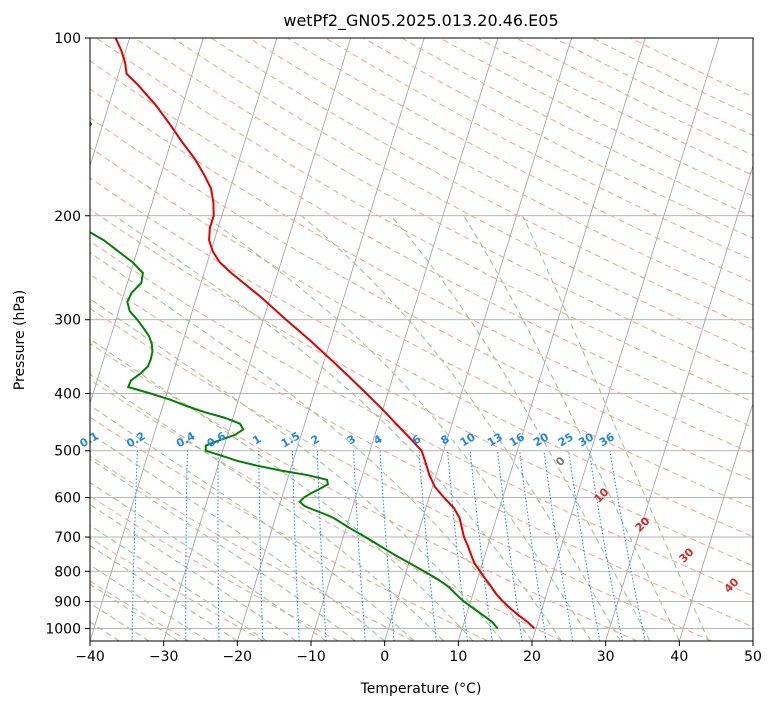 The width and height of the screenshot is (775, 708). Describe the element at coordinates (311, 657) in the screenshot. I see `x-tick-label: −10` at that location.